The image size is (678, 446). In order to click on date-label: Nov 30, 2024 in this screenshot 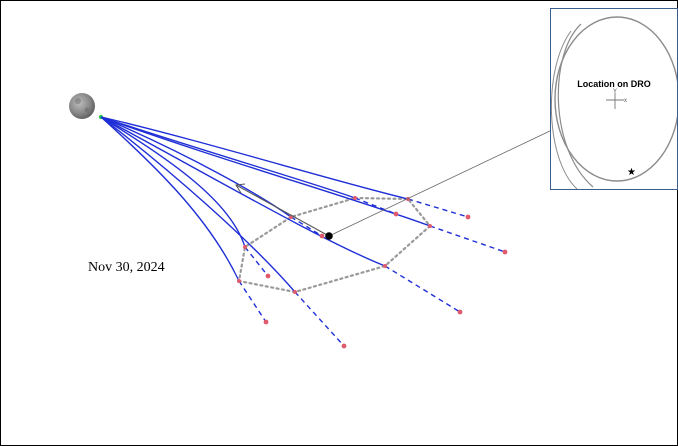, I will do `click(126, 267)`.